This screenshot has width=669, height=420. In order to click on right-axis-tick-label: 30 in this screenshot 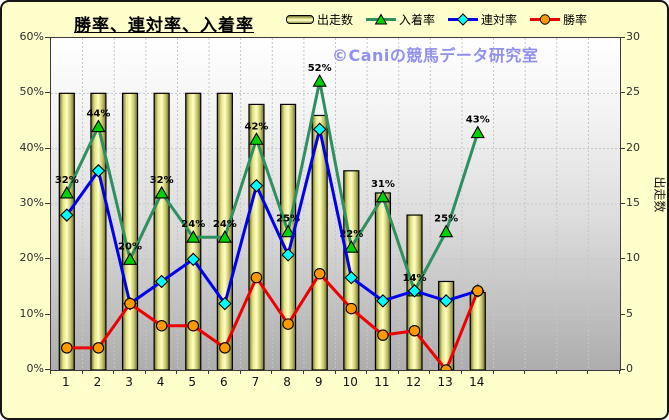, I will do `click(633, 36)`.